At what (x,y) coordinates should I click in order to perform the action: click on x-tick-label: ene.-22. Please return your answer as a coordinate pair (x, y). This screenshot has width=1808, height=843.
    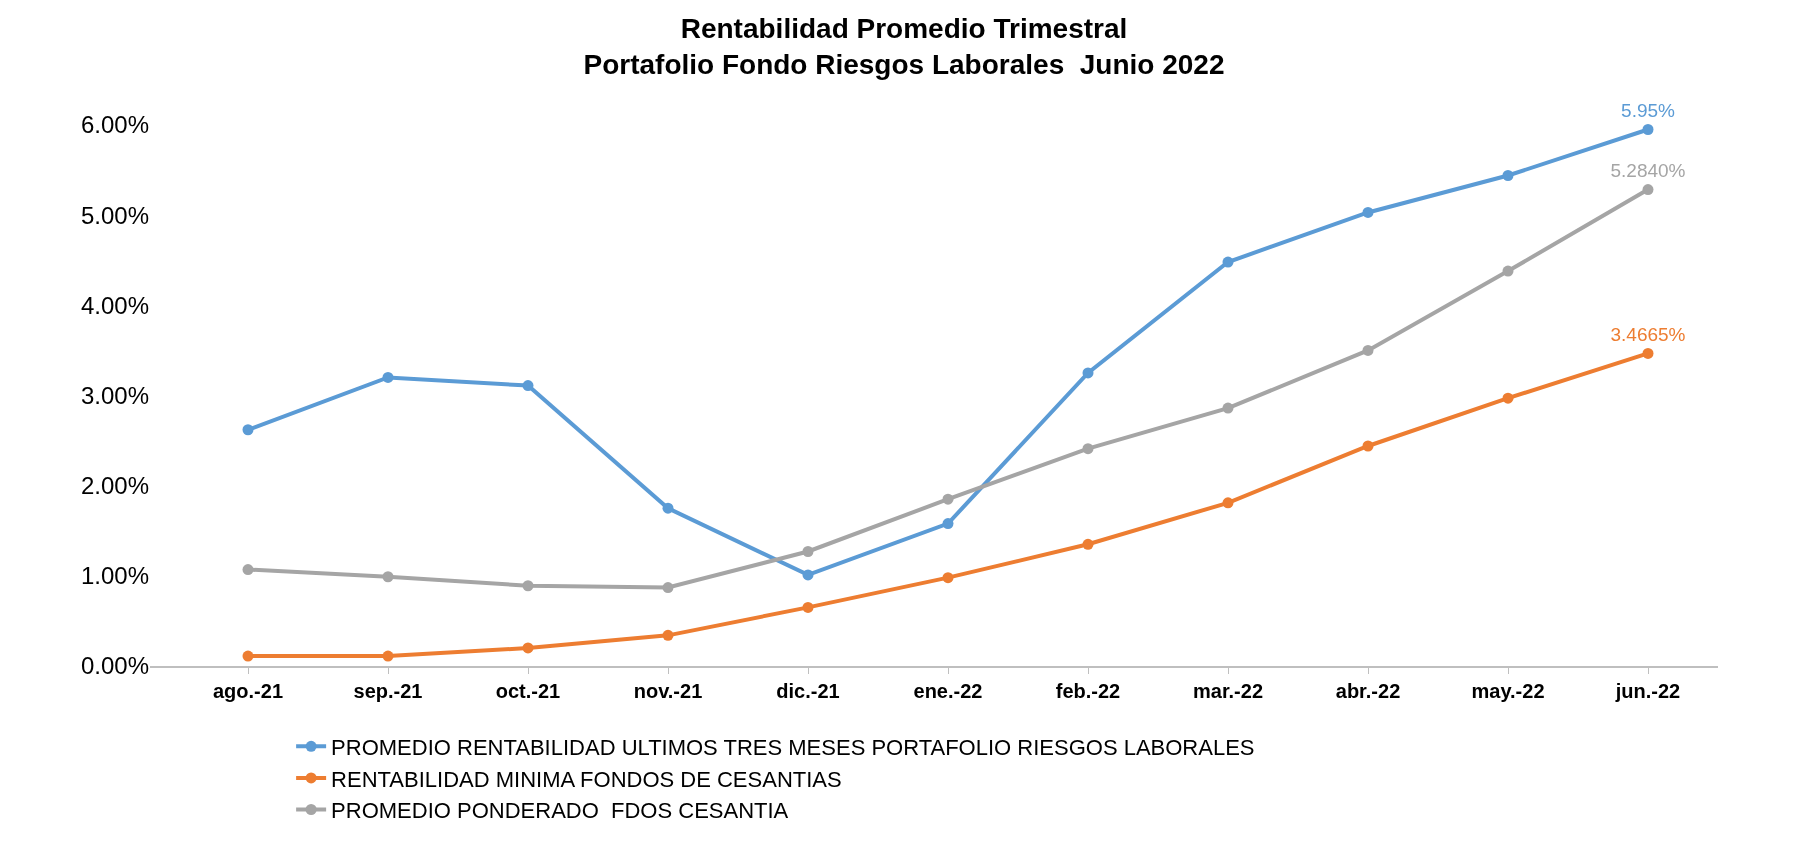
    Looking at the image, I should click on (948, 690).